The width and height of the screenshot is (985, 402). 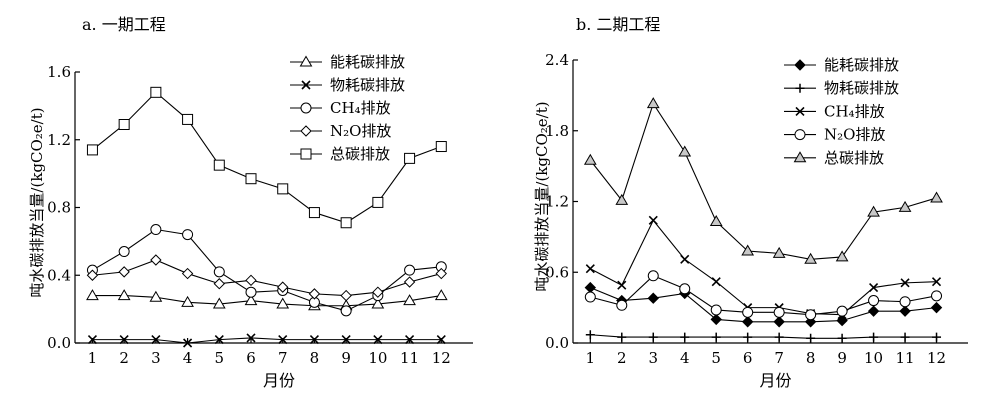 I want to click on legend-label: 物耗碳排放, so click(x=861, y=88).